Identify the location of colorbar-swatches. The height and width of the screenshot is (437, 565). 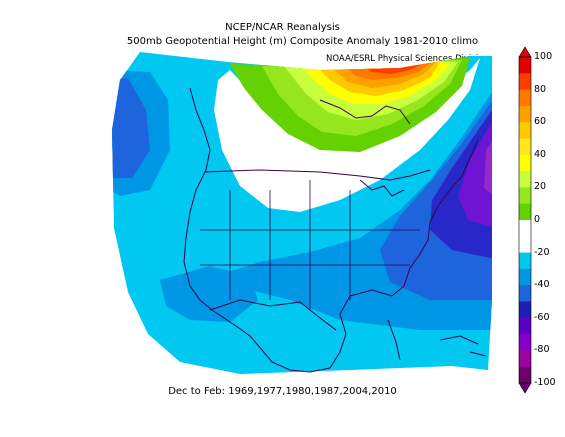
(525, 220).